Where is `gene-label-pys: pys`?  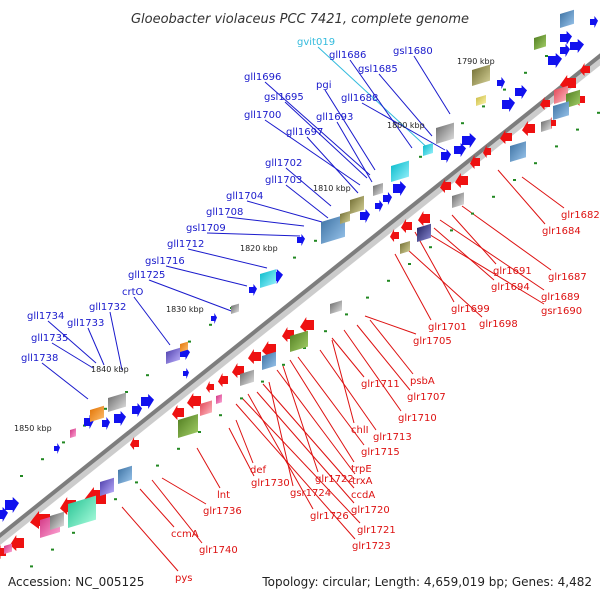
gene-label-pys: pys is located at coordinates (183, 578).